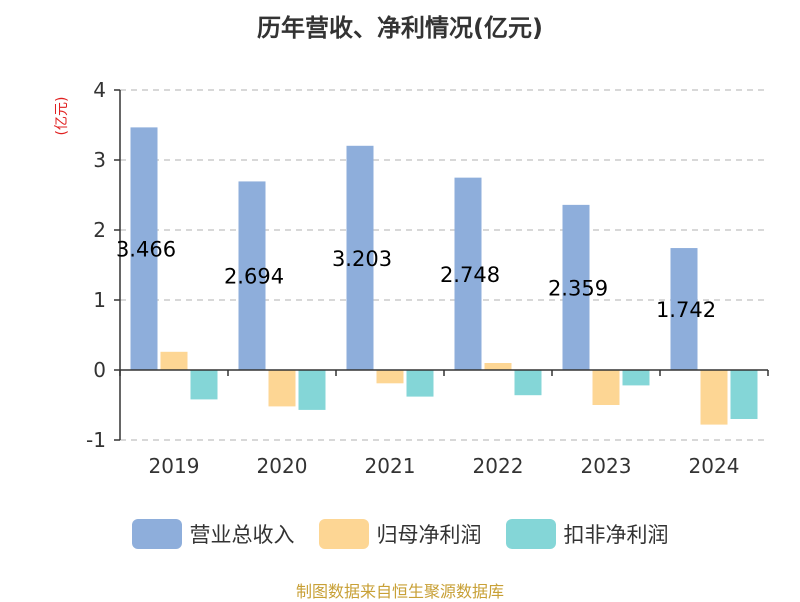  Describe the element at coordinates (242, 535) in the screenshot. I see `legend-label: 营业总收入` at that location.